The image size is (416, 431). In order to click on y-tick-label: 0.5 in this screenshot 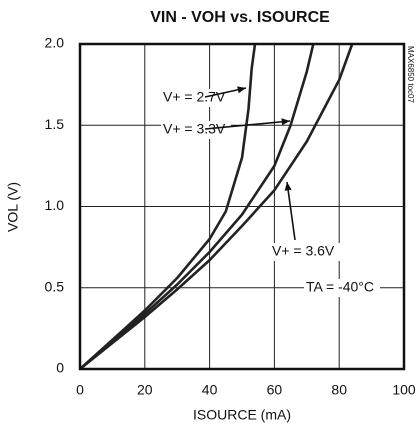, I will do `click(55, 286)`.